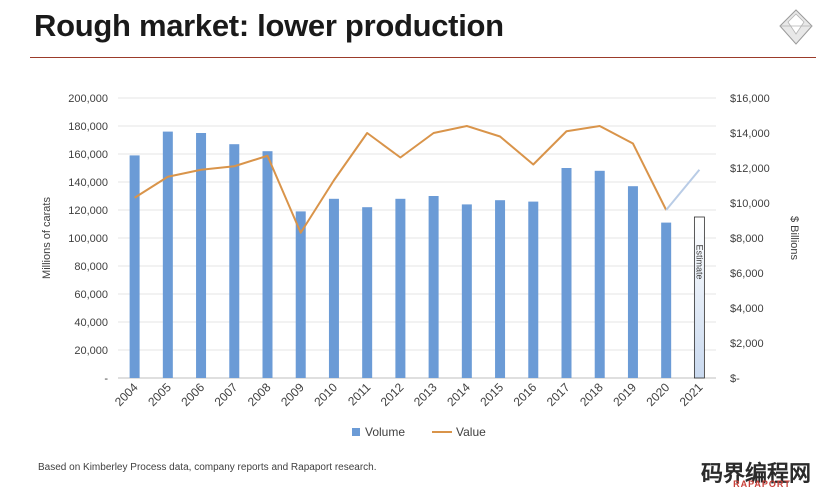  I want to click on x-tick-label: 2011, so click(359, 394).